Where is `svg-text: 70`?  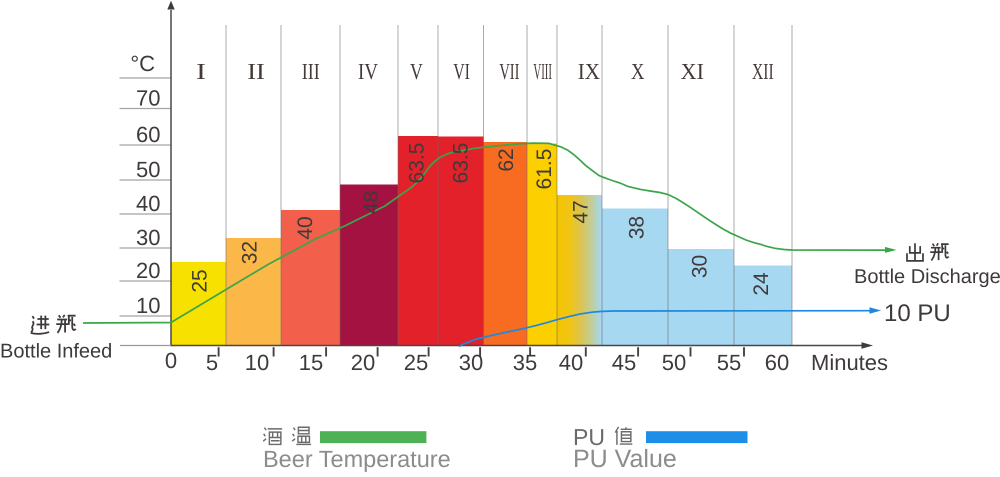 svg-text: 70 is located at coordinates (148, 97).